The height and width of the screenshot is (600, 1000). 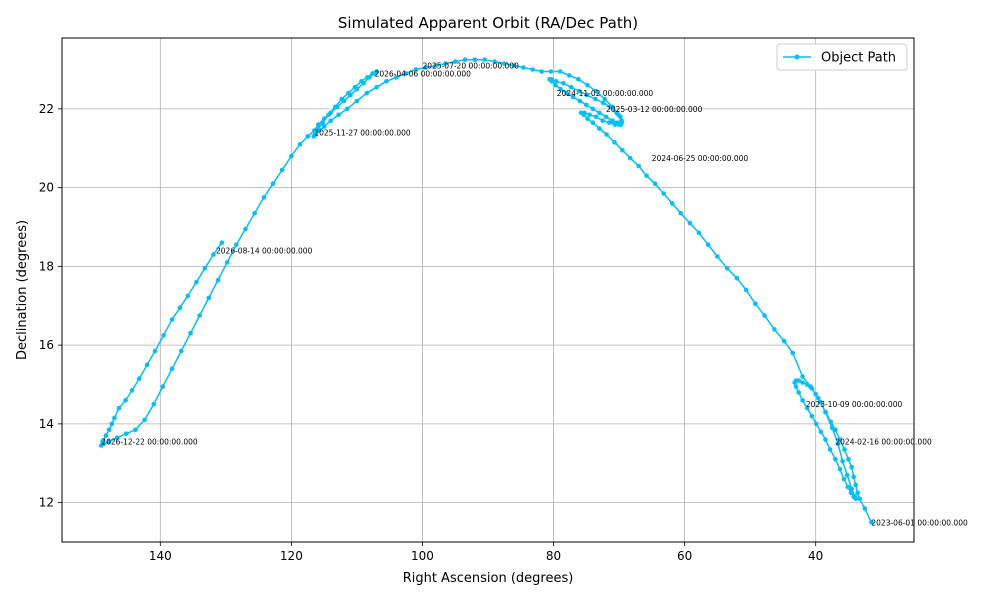 What do you see at coordinates (50, 306) in the screenshot?
I see `y-axis-ticks: 12 14 16 18 20 22` at bounding box center [50, 306].